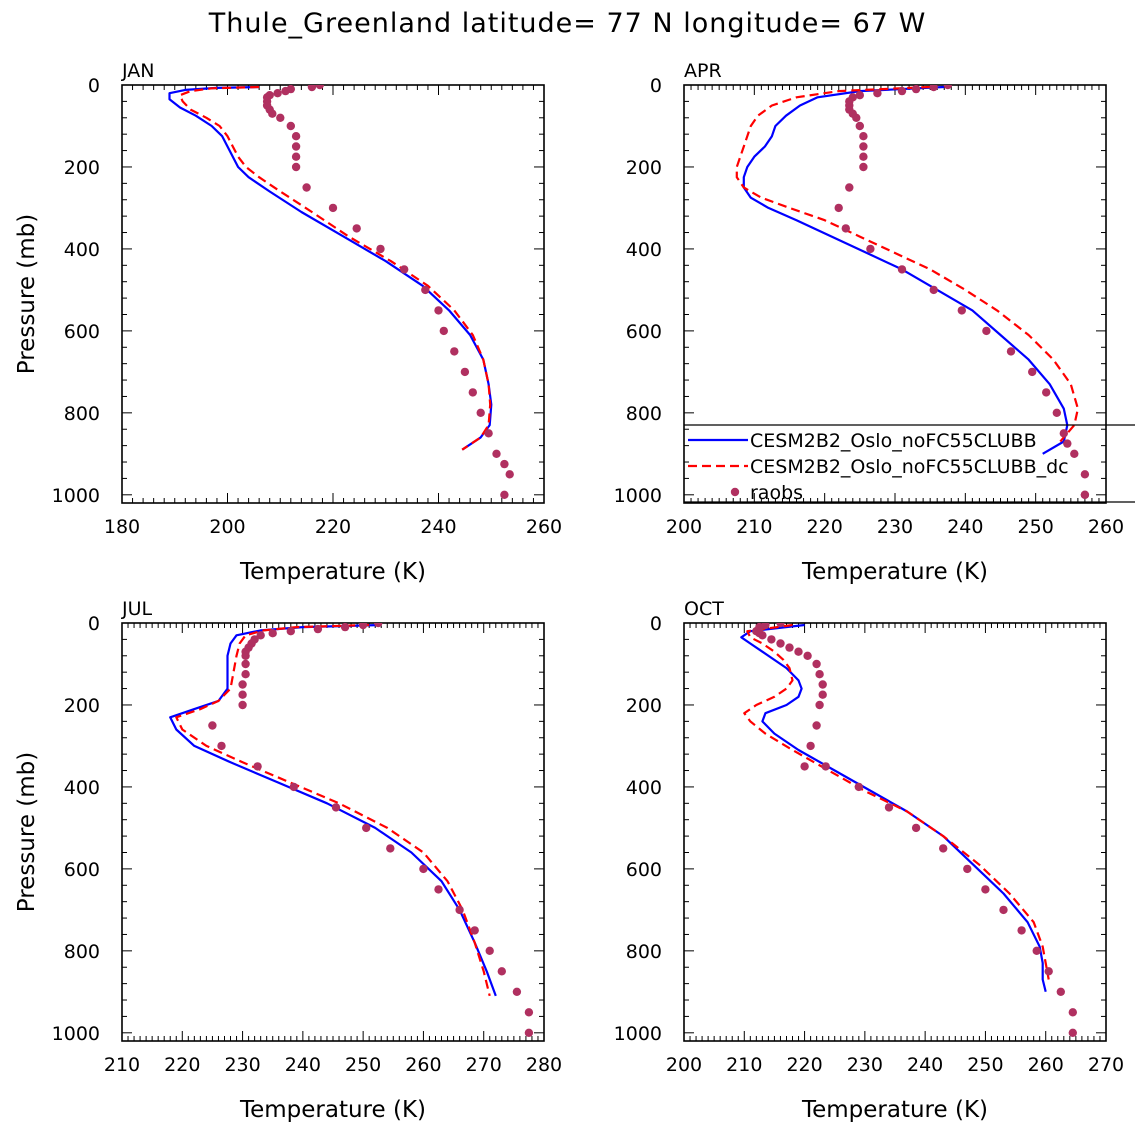 The image size is (1135, 1135). What do you see at coordinates (644, 250) in the screenshot?
I see `y-tick-label: 400` at bounding box center [644, 250].